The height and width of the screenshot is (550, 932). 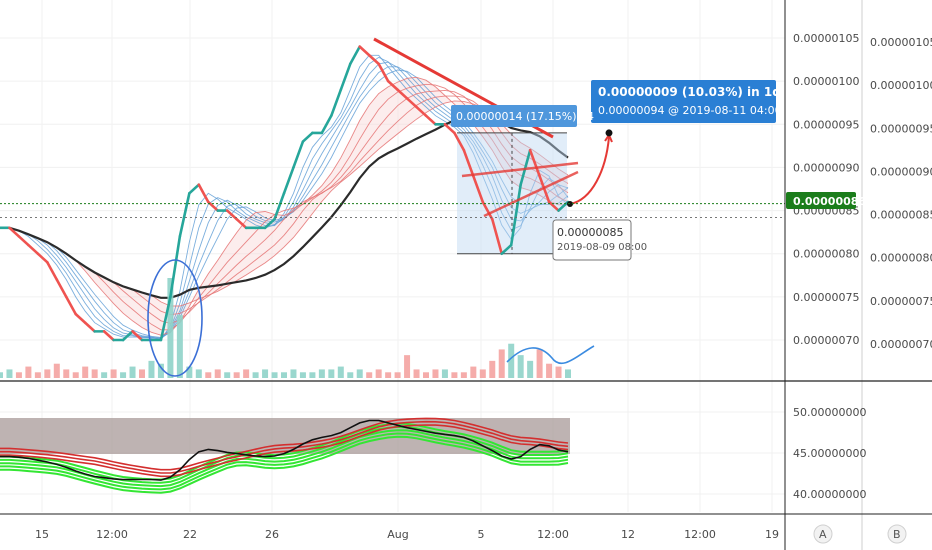 What do you see at coordinates (690, 110) in the screenshot?
I see `projection-target-label: 0.00000094 @ 2019-08-11 04:00` at bounding box center [690, 110].